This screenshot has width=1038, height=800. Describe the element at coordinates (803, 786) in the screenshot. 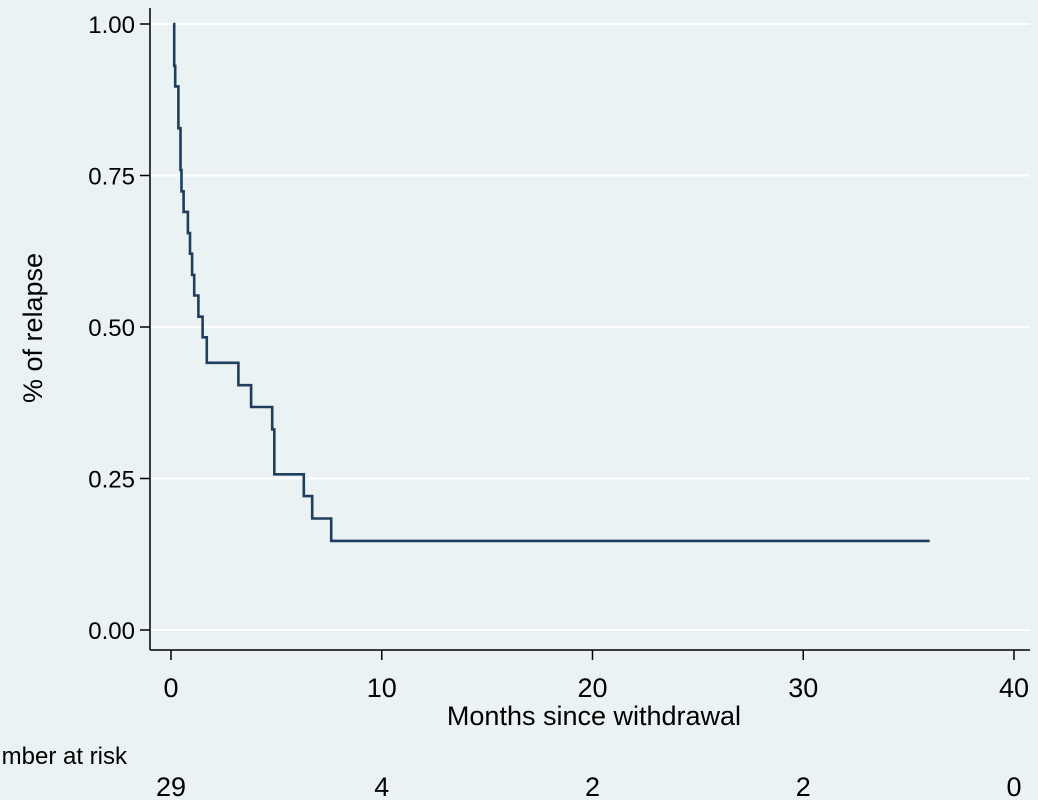

I see `risk-count-3: 2` at that location.